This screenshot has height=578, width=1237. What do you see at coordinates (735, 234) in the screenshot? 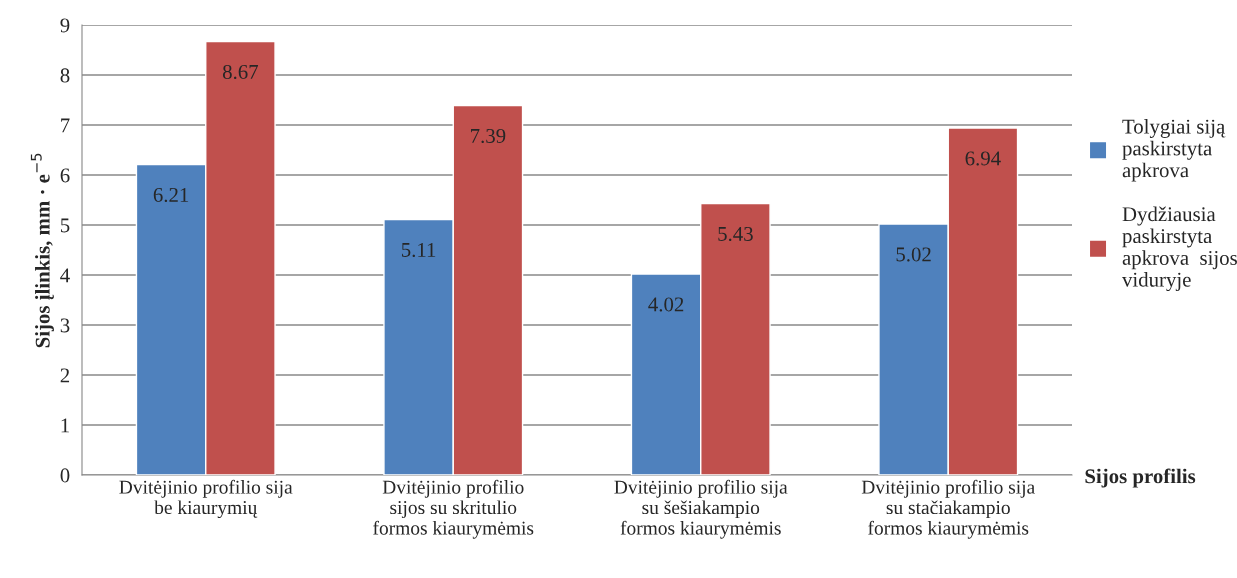
I see `data-label: 5.43` at bounding box center [735, 234].